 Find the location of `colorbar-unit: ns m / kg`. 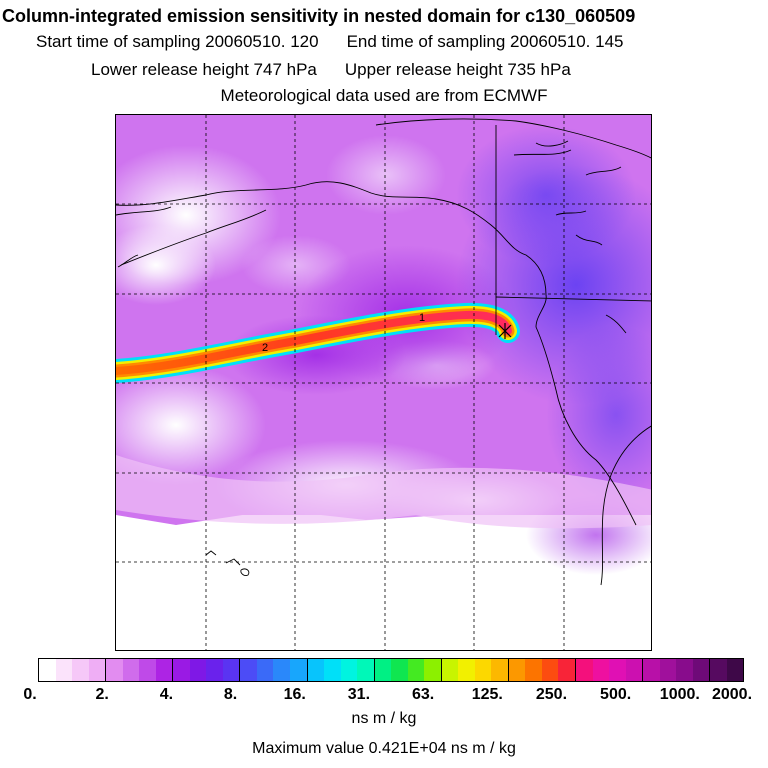

colorbar-unit: ns m / kg is located at coordinates (384, 718).